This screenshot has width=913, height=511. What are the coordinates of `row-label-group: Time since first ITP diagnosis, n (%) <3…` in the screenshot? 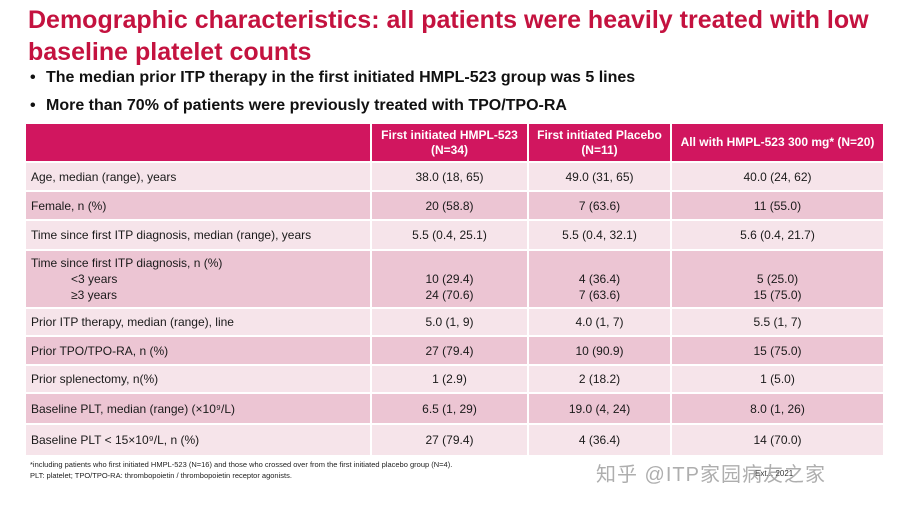 It's located at (198, 278).